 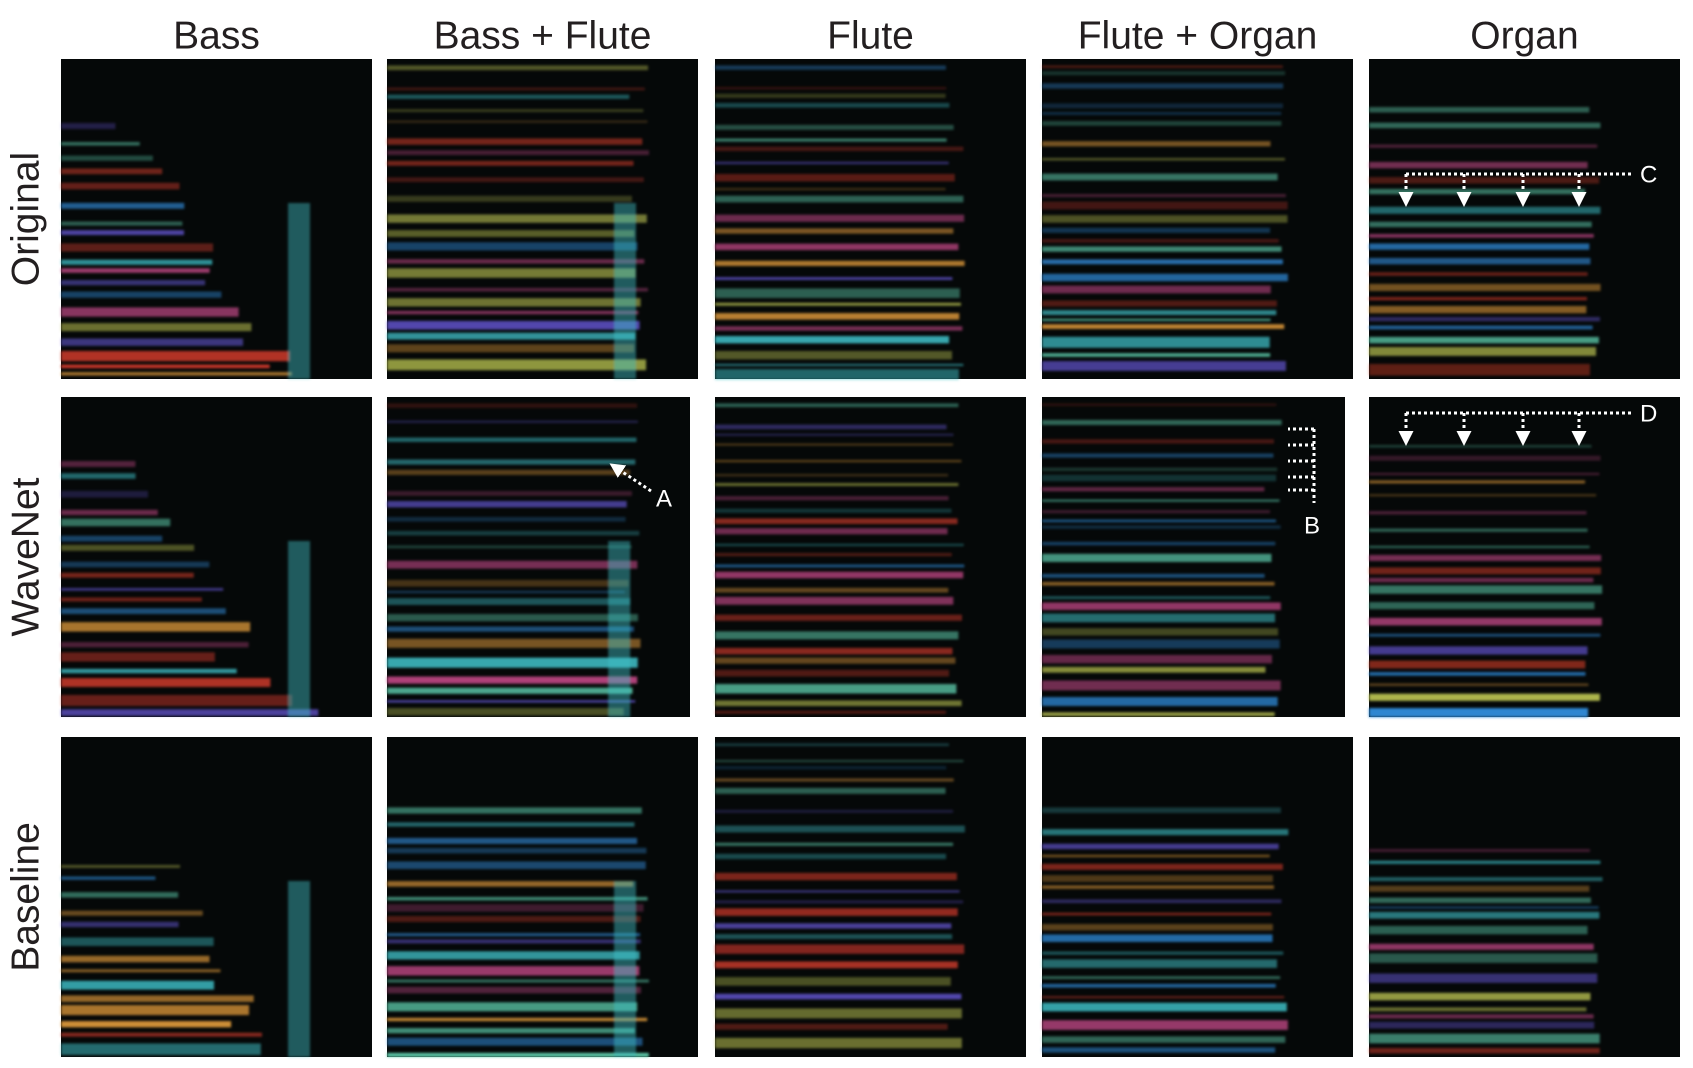 I want to click on column-header: Organ, so click(x=1524, y=35).